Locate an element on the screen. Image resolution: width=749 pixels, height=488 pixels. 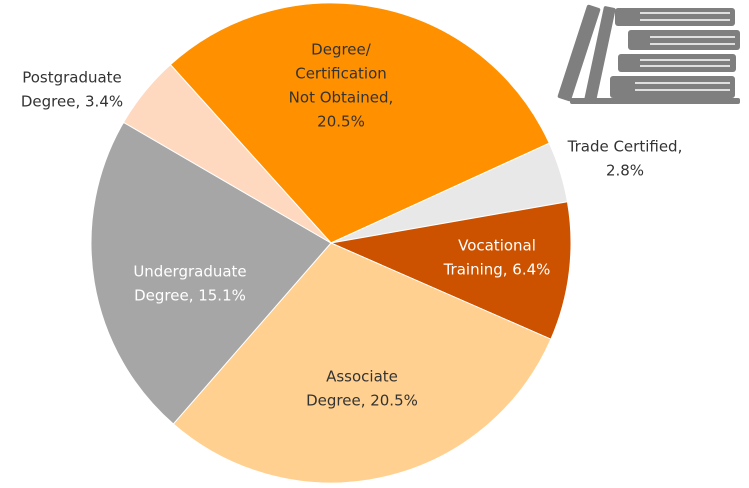
books-icon is located at coordinates (648, 54).